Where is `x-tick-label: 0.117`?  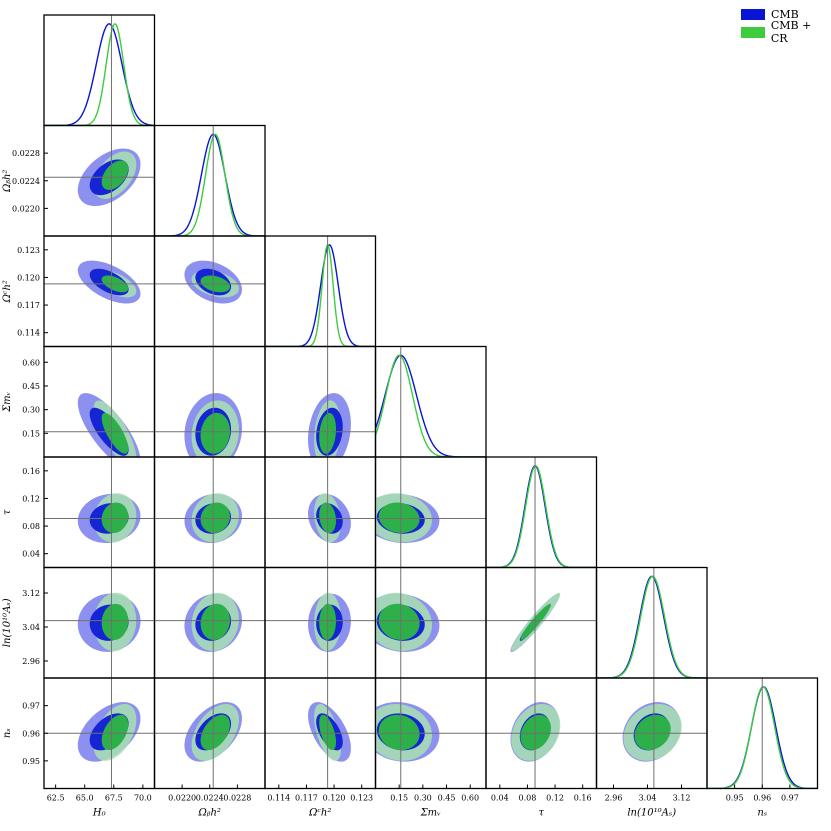
x-tick-label: 0.117 is located at coordinates (306, 798).